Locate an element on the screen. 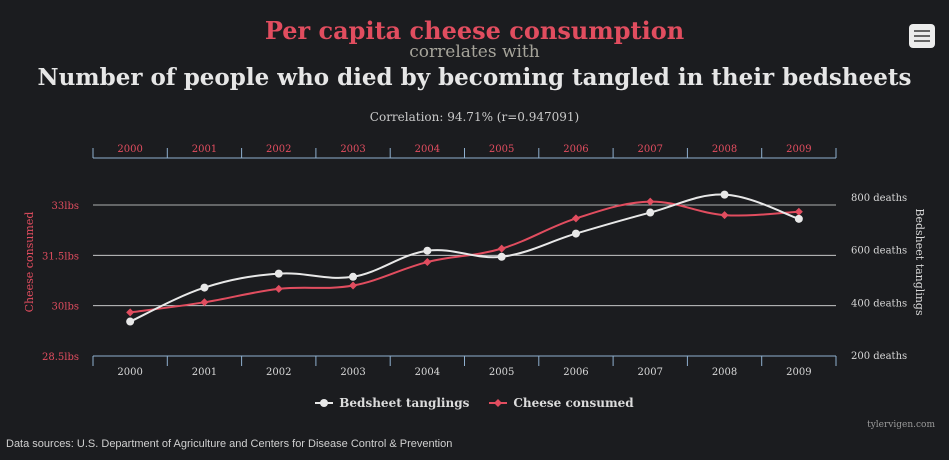 This screenshot has width=949, height=460. left-axis-title: Cheese consumed is located at coordinates (29, 262).